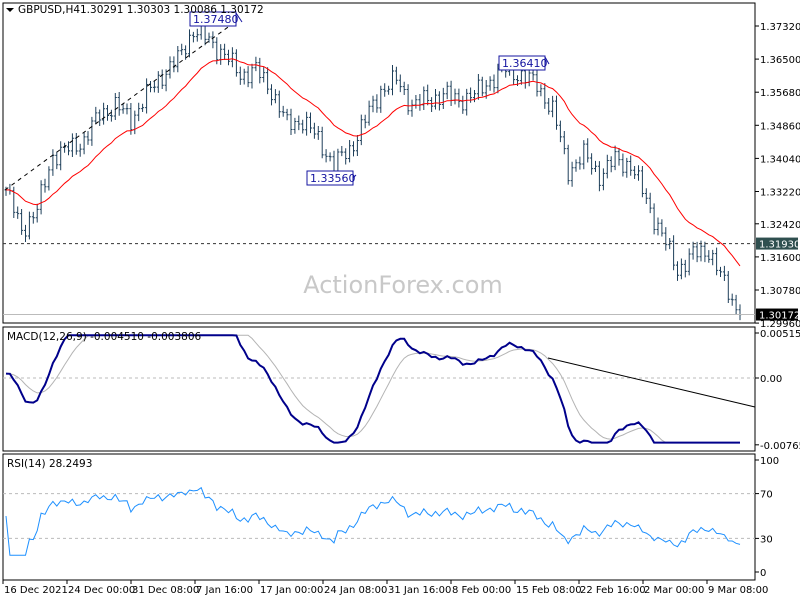 This screenshot has height=600, width=800. I want to click on time-tick-label: 7 Jan 16:00, so click(224, 590).